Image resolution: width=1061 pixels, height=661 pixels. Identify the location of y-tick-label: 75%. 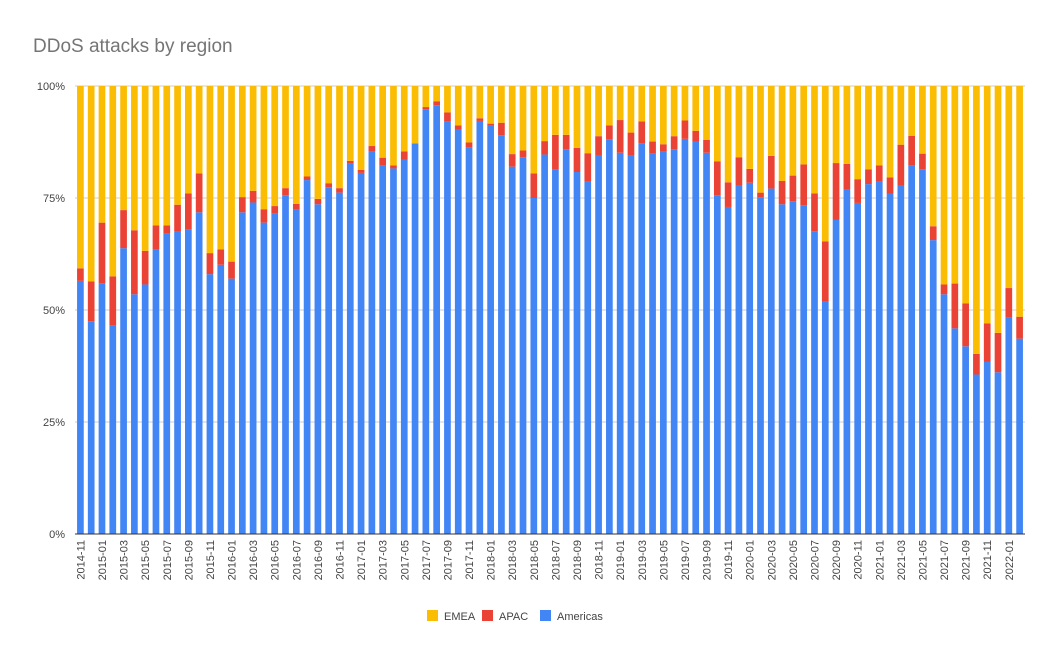
(54, 199).